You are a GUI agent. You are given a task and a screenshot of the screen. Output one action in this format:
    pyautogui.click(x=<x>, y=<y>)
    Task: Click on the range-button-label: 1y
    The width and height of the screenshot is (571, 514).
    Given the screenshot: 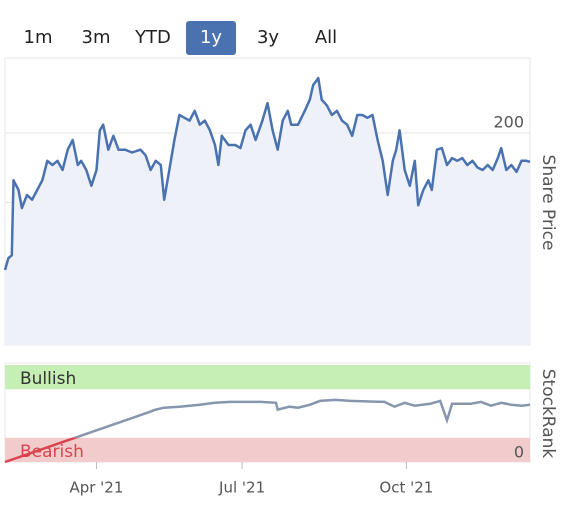 What is the action you would take?
    pyautogui.click(x=211, y=37)
    